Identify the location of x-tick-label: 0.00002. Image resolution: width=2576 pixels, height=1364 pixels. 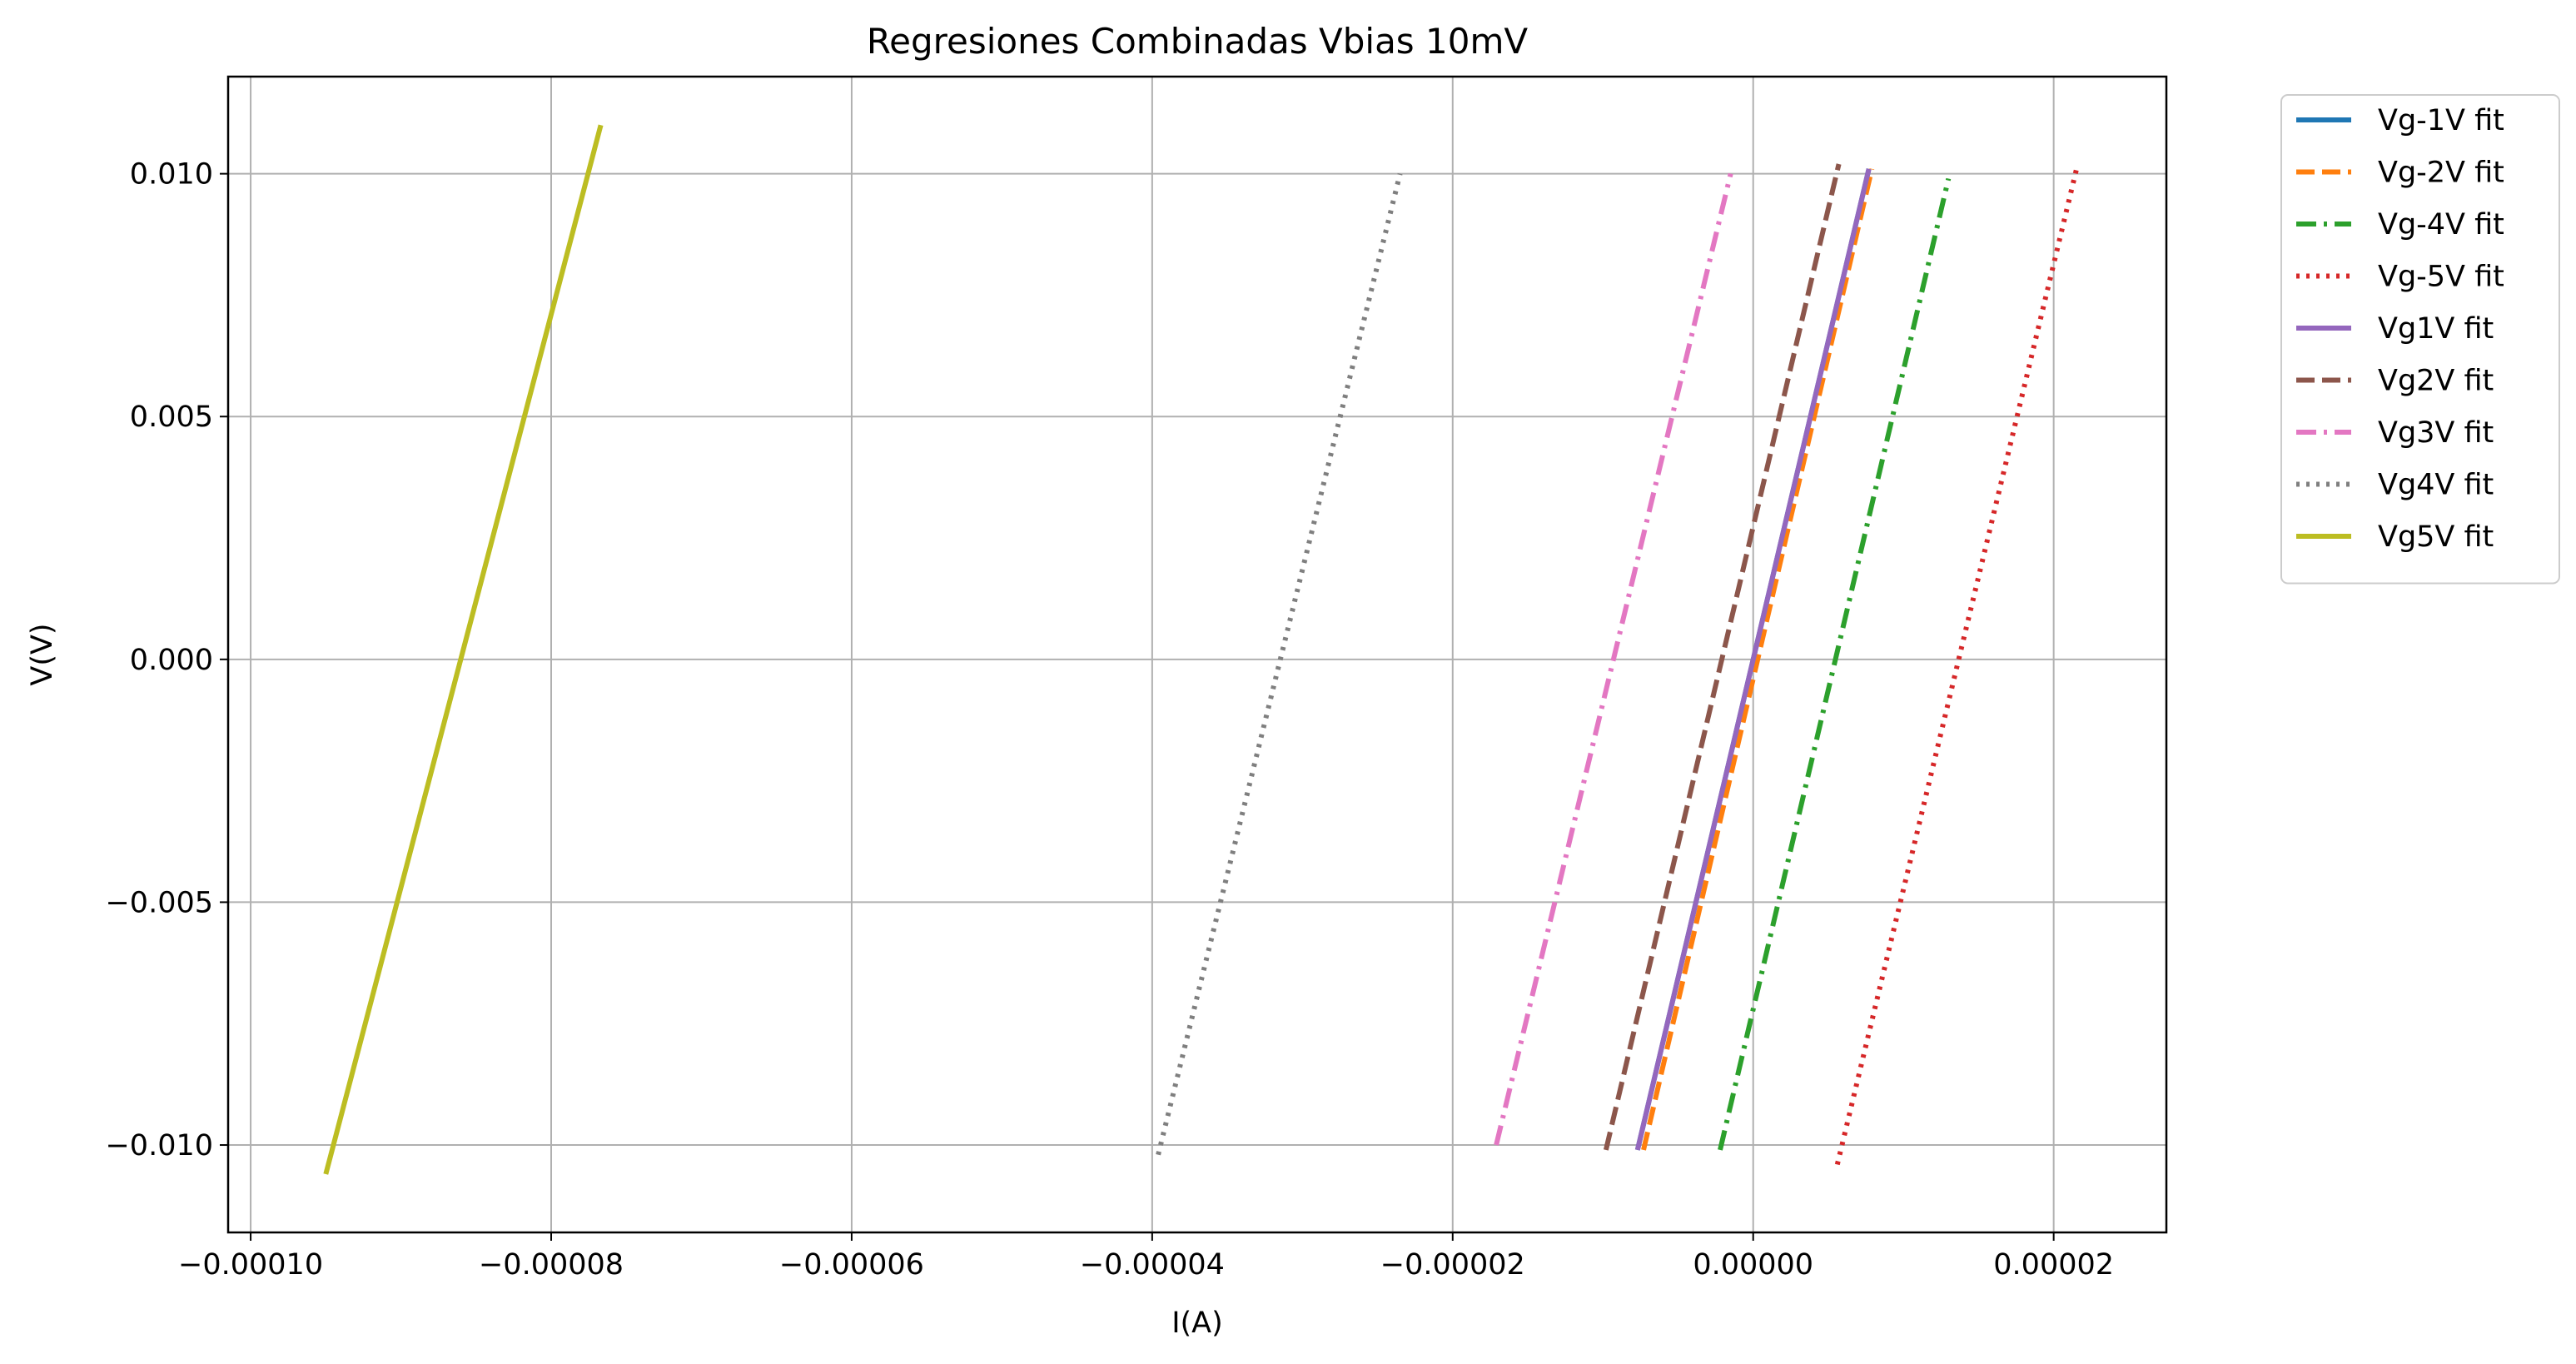
(2053, 1265).